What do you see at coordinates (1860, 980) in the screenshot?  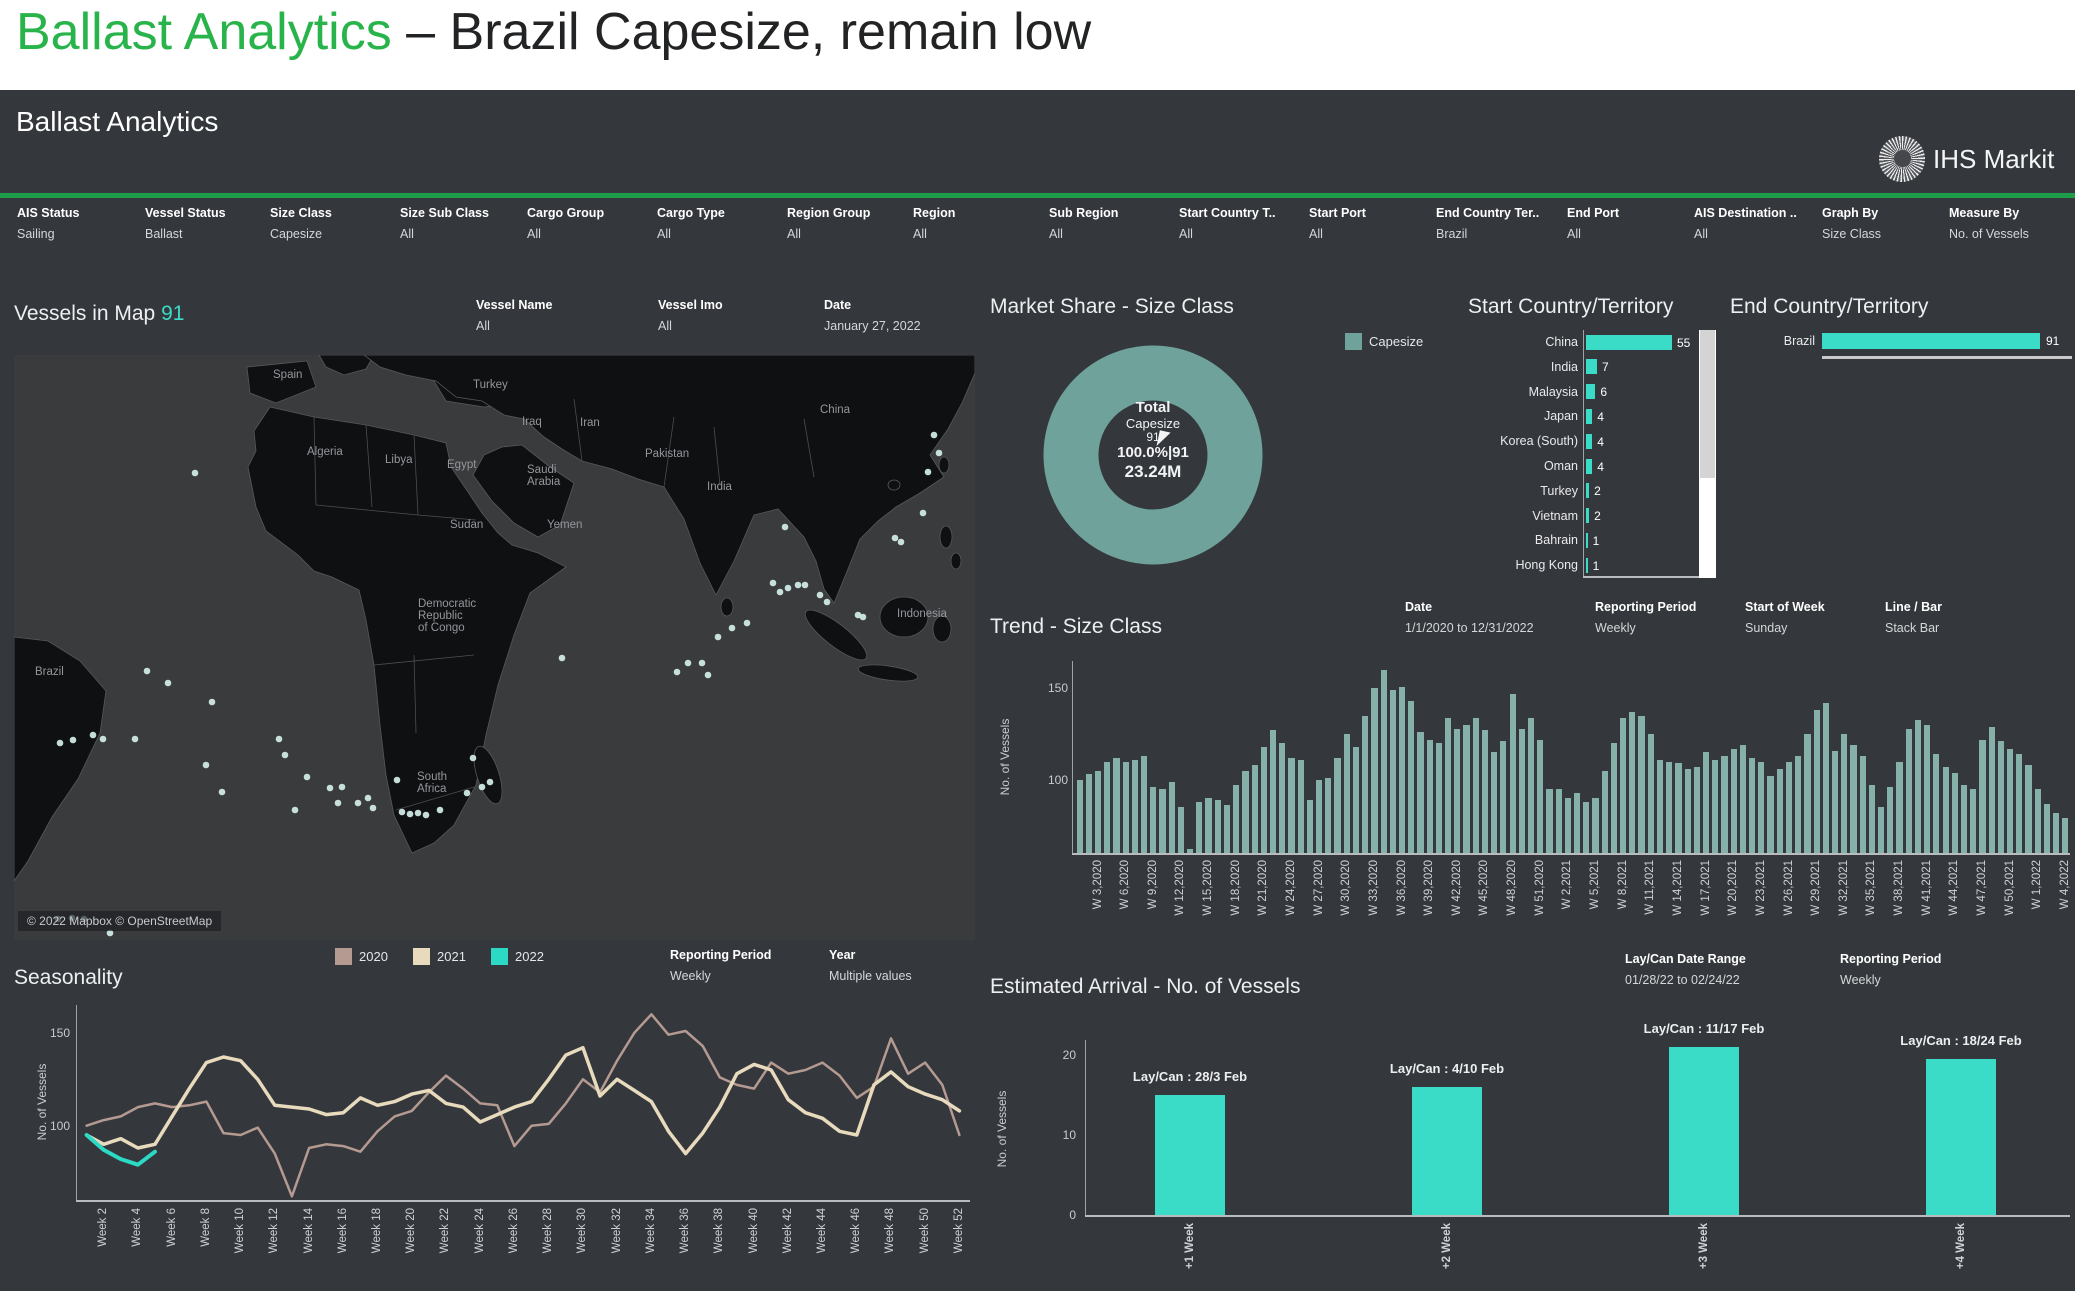 I see `ea-control-reporting-period-value: Weekly` at bounding box center [1860, 980].